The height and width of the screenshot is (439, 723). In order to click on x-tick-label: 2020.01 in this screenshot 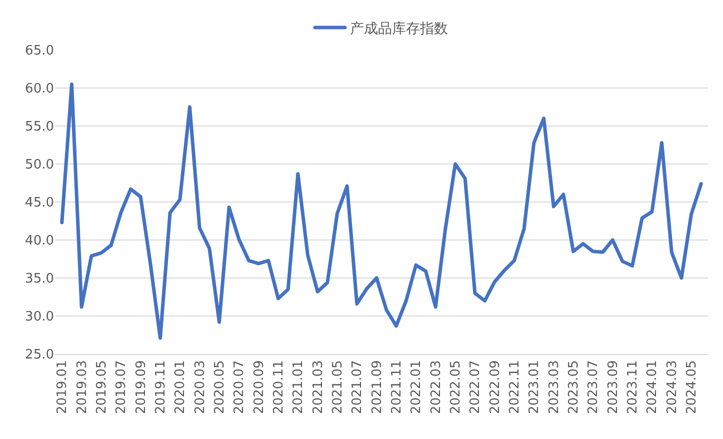, I will do `click(180, 387)`.